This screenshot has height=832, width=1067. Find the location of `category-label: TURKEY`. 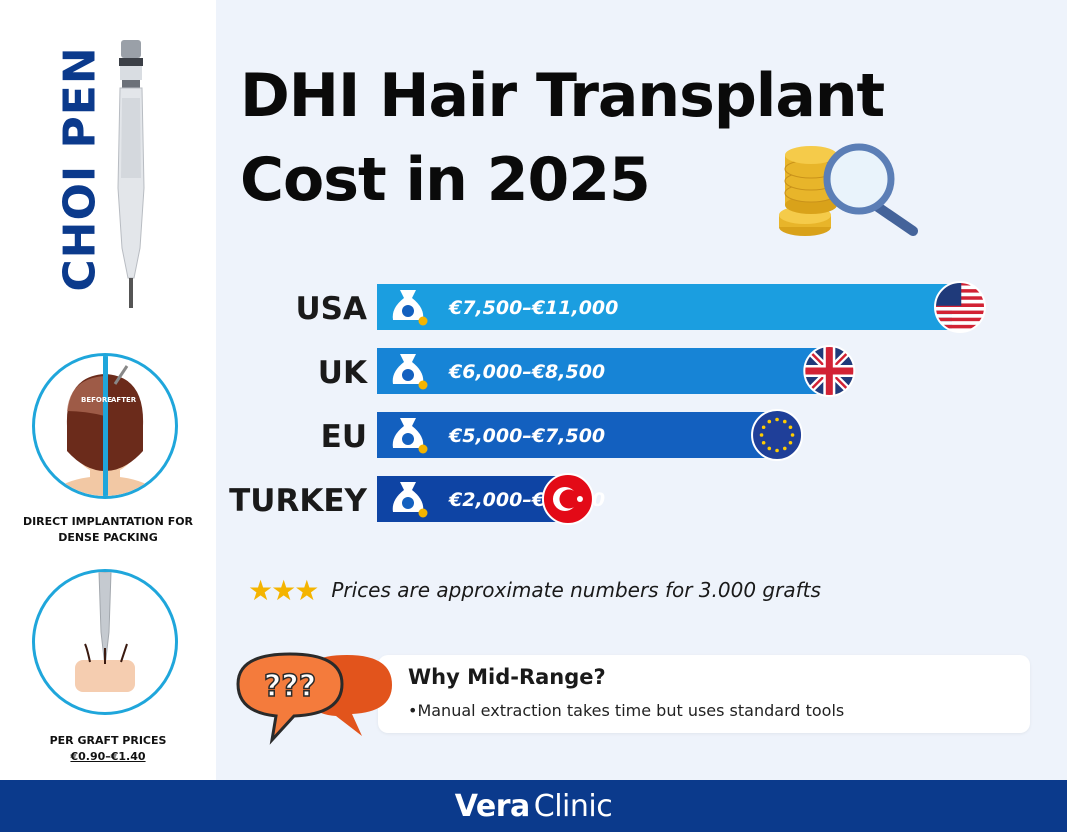

category-label: TURKEY is located at coordinates (298, 501).